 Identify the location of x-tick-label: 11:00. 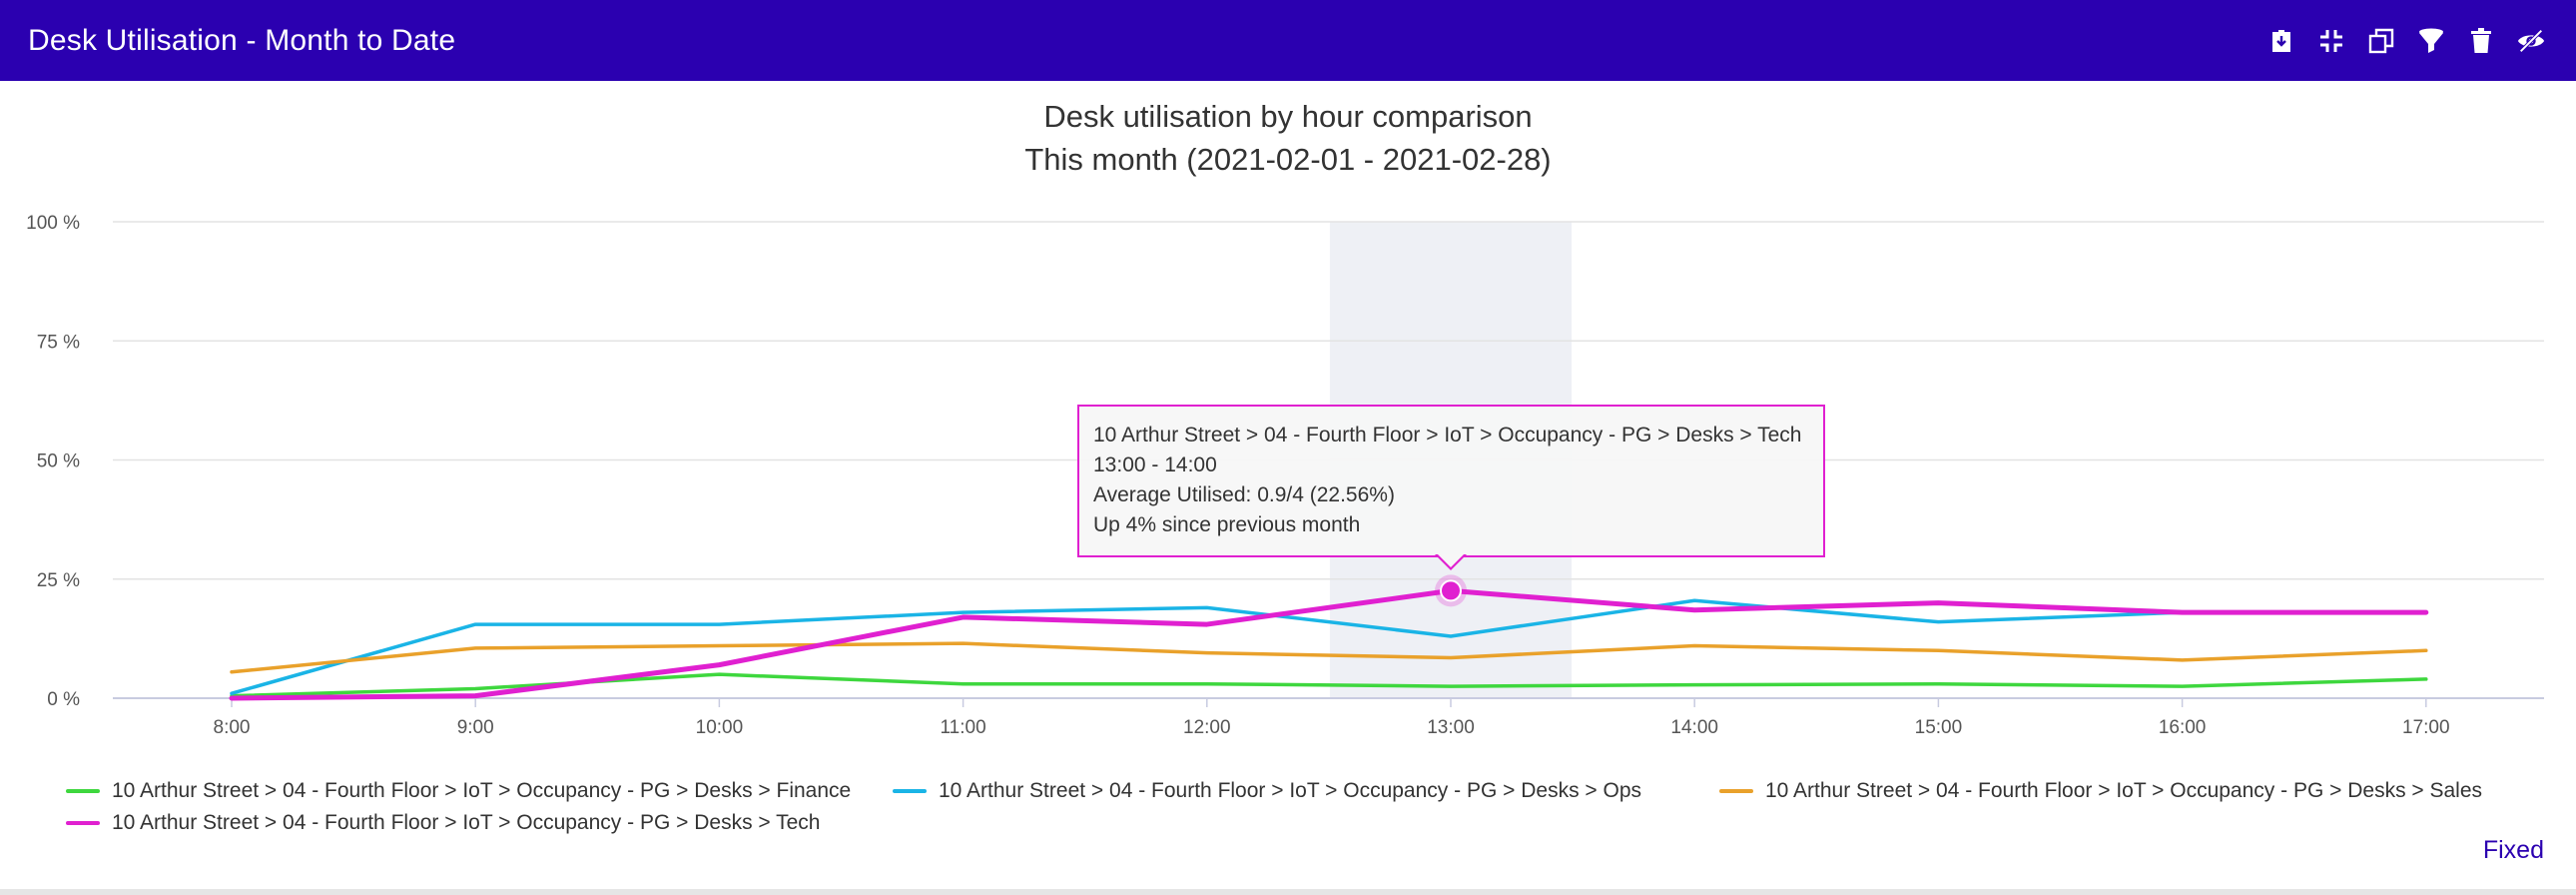
(963, 727).